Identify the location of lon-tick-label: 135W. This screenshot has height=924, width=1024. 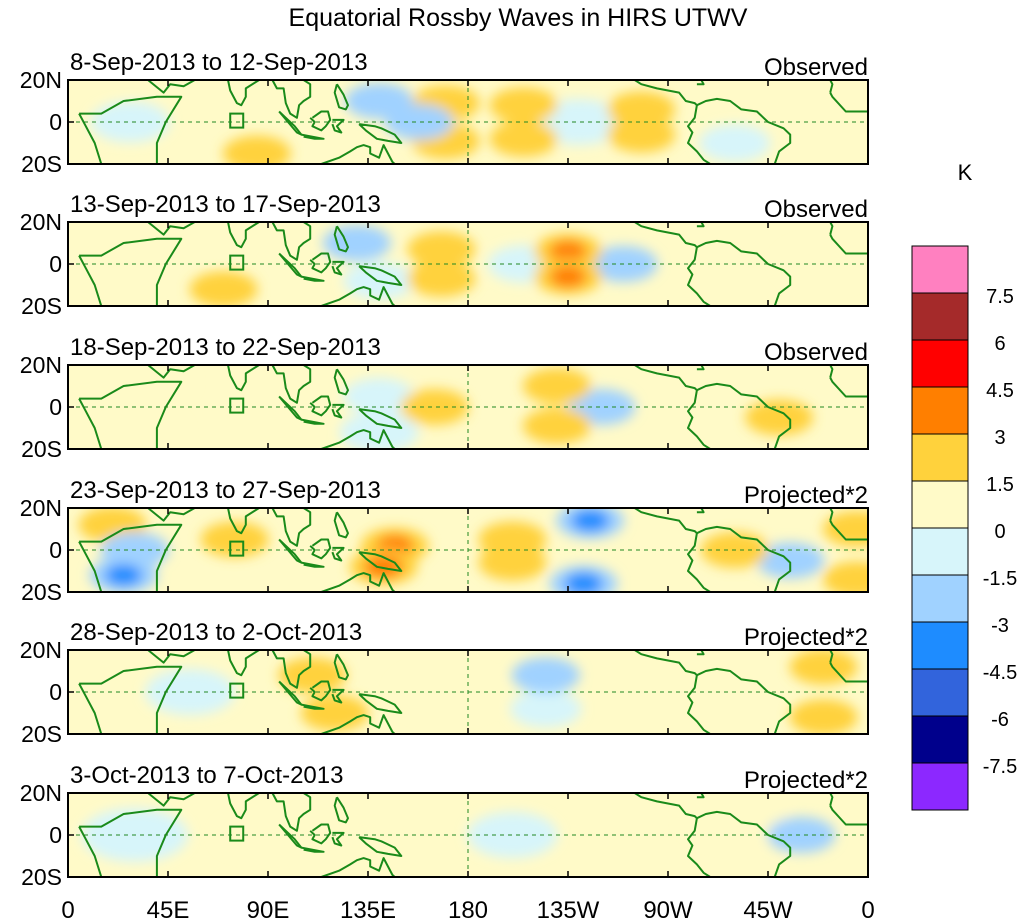
(568, 910).